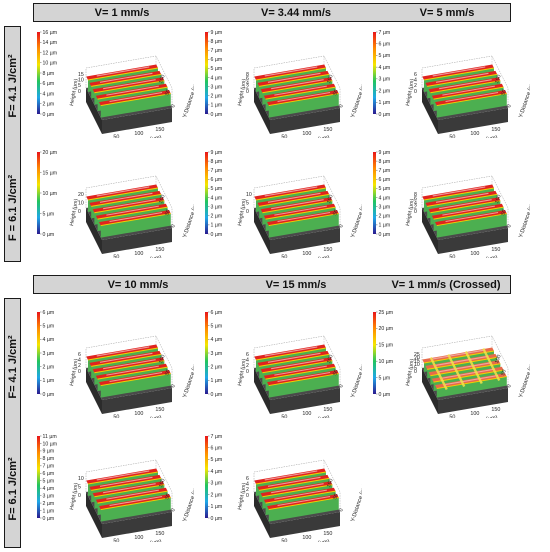 Image resolution: width=550 pixels, height=552 pixels. What do you see at coordinates (438, 373) in the screenshot?
I see `crossed-ridge` at bounding box center [438, 373].